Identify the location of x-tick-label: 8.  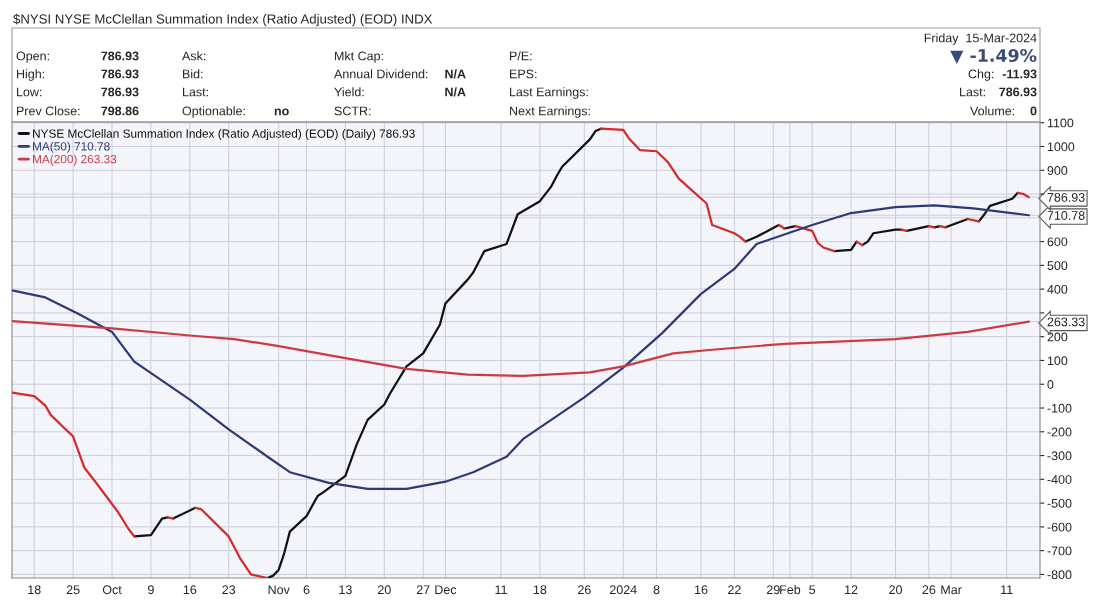
(656, 590).